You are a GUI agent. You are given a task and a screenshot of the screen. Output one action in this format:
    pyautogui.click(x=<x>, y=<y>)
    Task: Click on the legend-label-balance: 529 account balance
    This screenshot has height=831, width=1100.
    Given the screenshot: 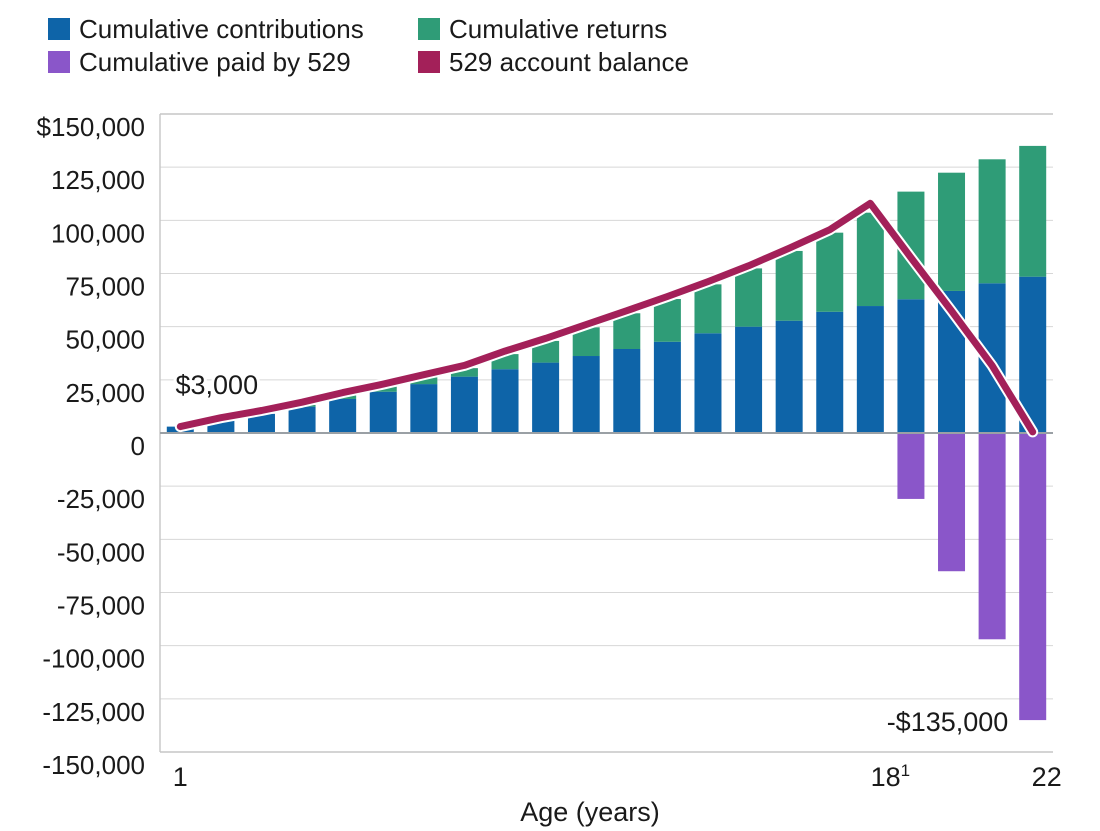 What is the action you would take?
    pyautogui.click(x=569, y=62)
    